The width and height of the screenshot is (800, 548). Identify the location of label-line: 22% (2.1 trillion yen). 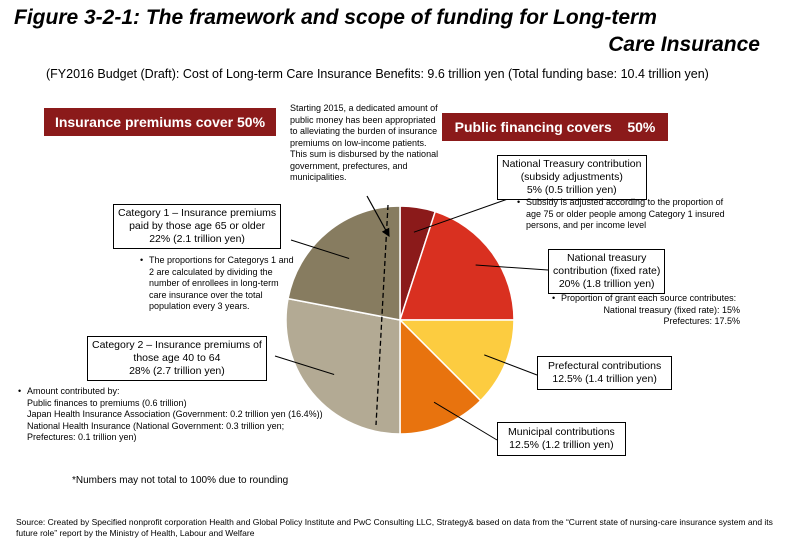
(197, 239).